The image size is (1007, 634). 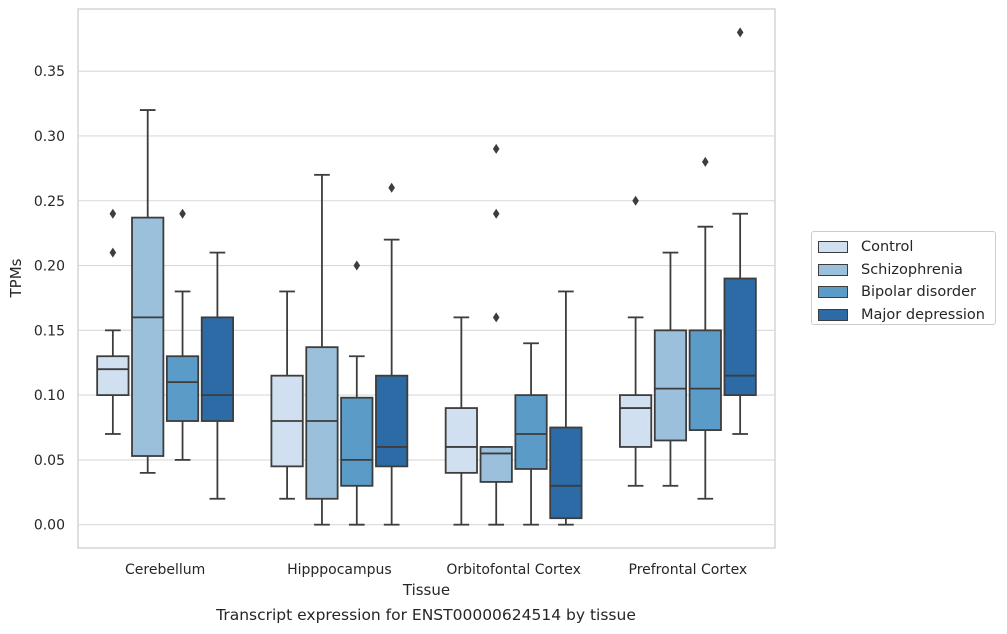 What do you see at coordinates (49, 331) in the screenshot?
I see `y-tick-label: 0.15` at bounding box center [49, 331].